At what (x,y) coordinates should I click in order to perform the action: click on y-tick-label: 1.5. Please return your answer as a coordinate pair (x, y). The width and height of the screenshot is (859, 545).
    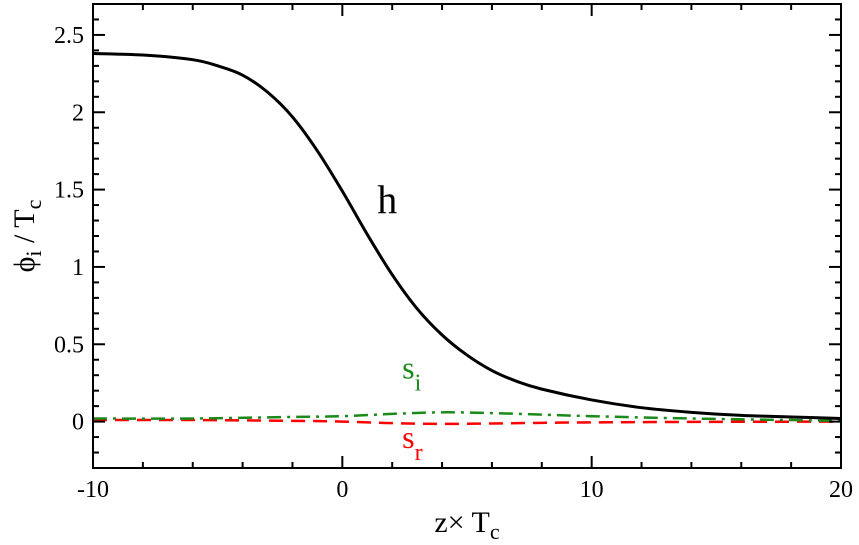
    Looking at the image, I should click on (69, 191).